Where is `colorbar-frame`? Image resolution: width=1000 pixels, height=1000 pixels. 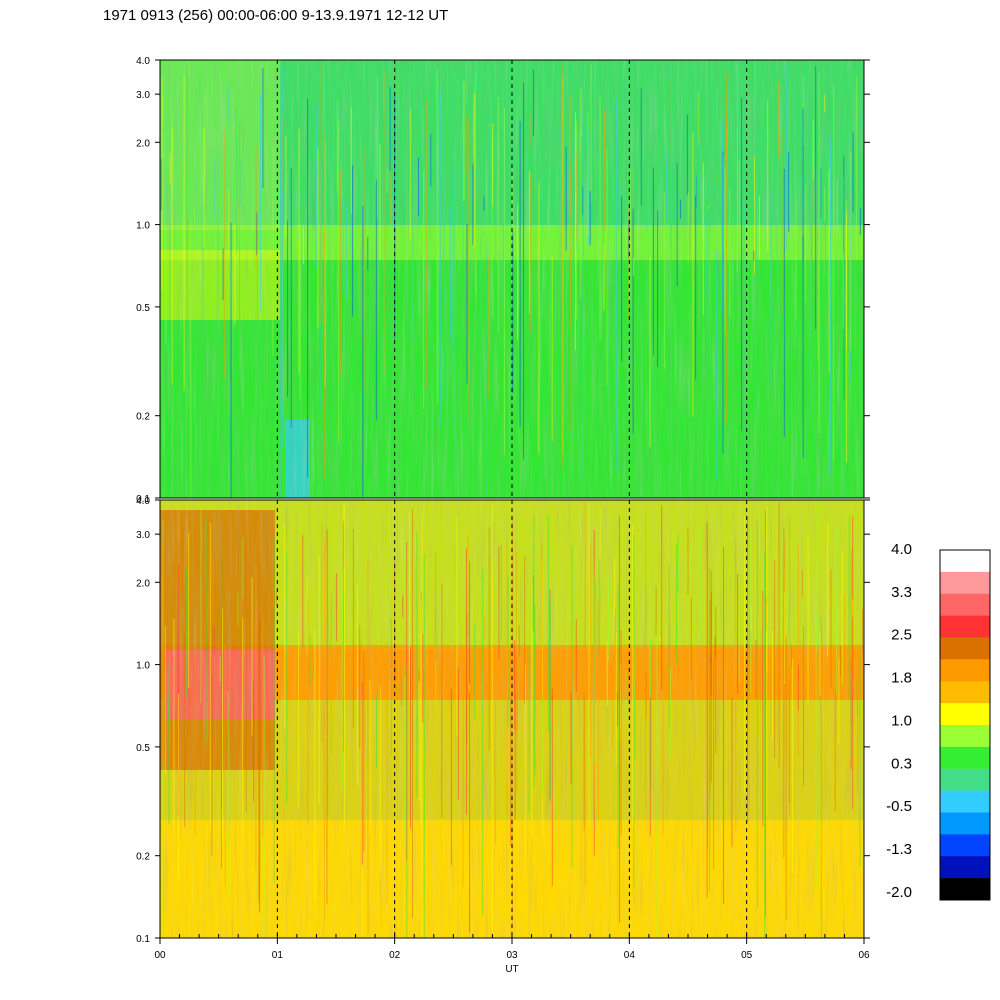 colorbar-frame is located at coordinates (965, 725).